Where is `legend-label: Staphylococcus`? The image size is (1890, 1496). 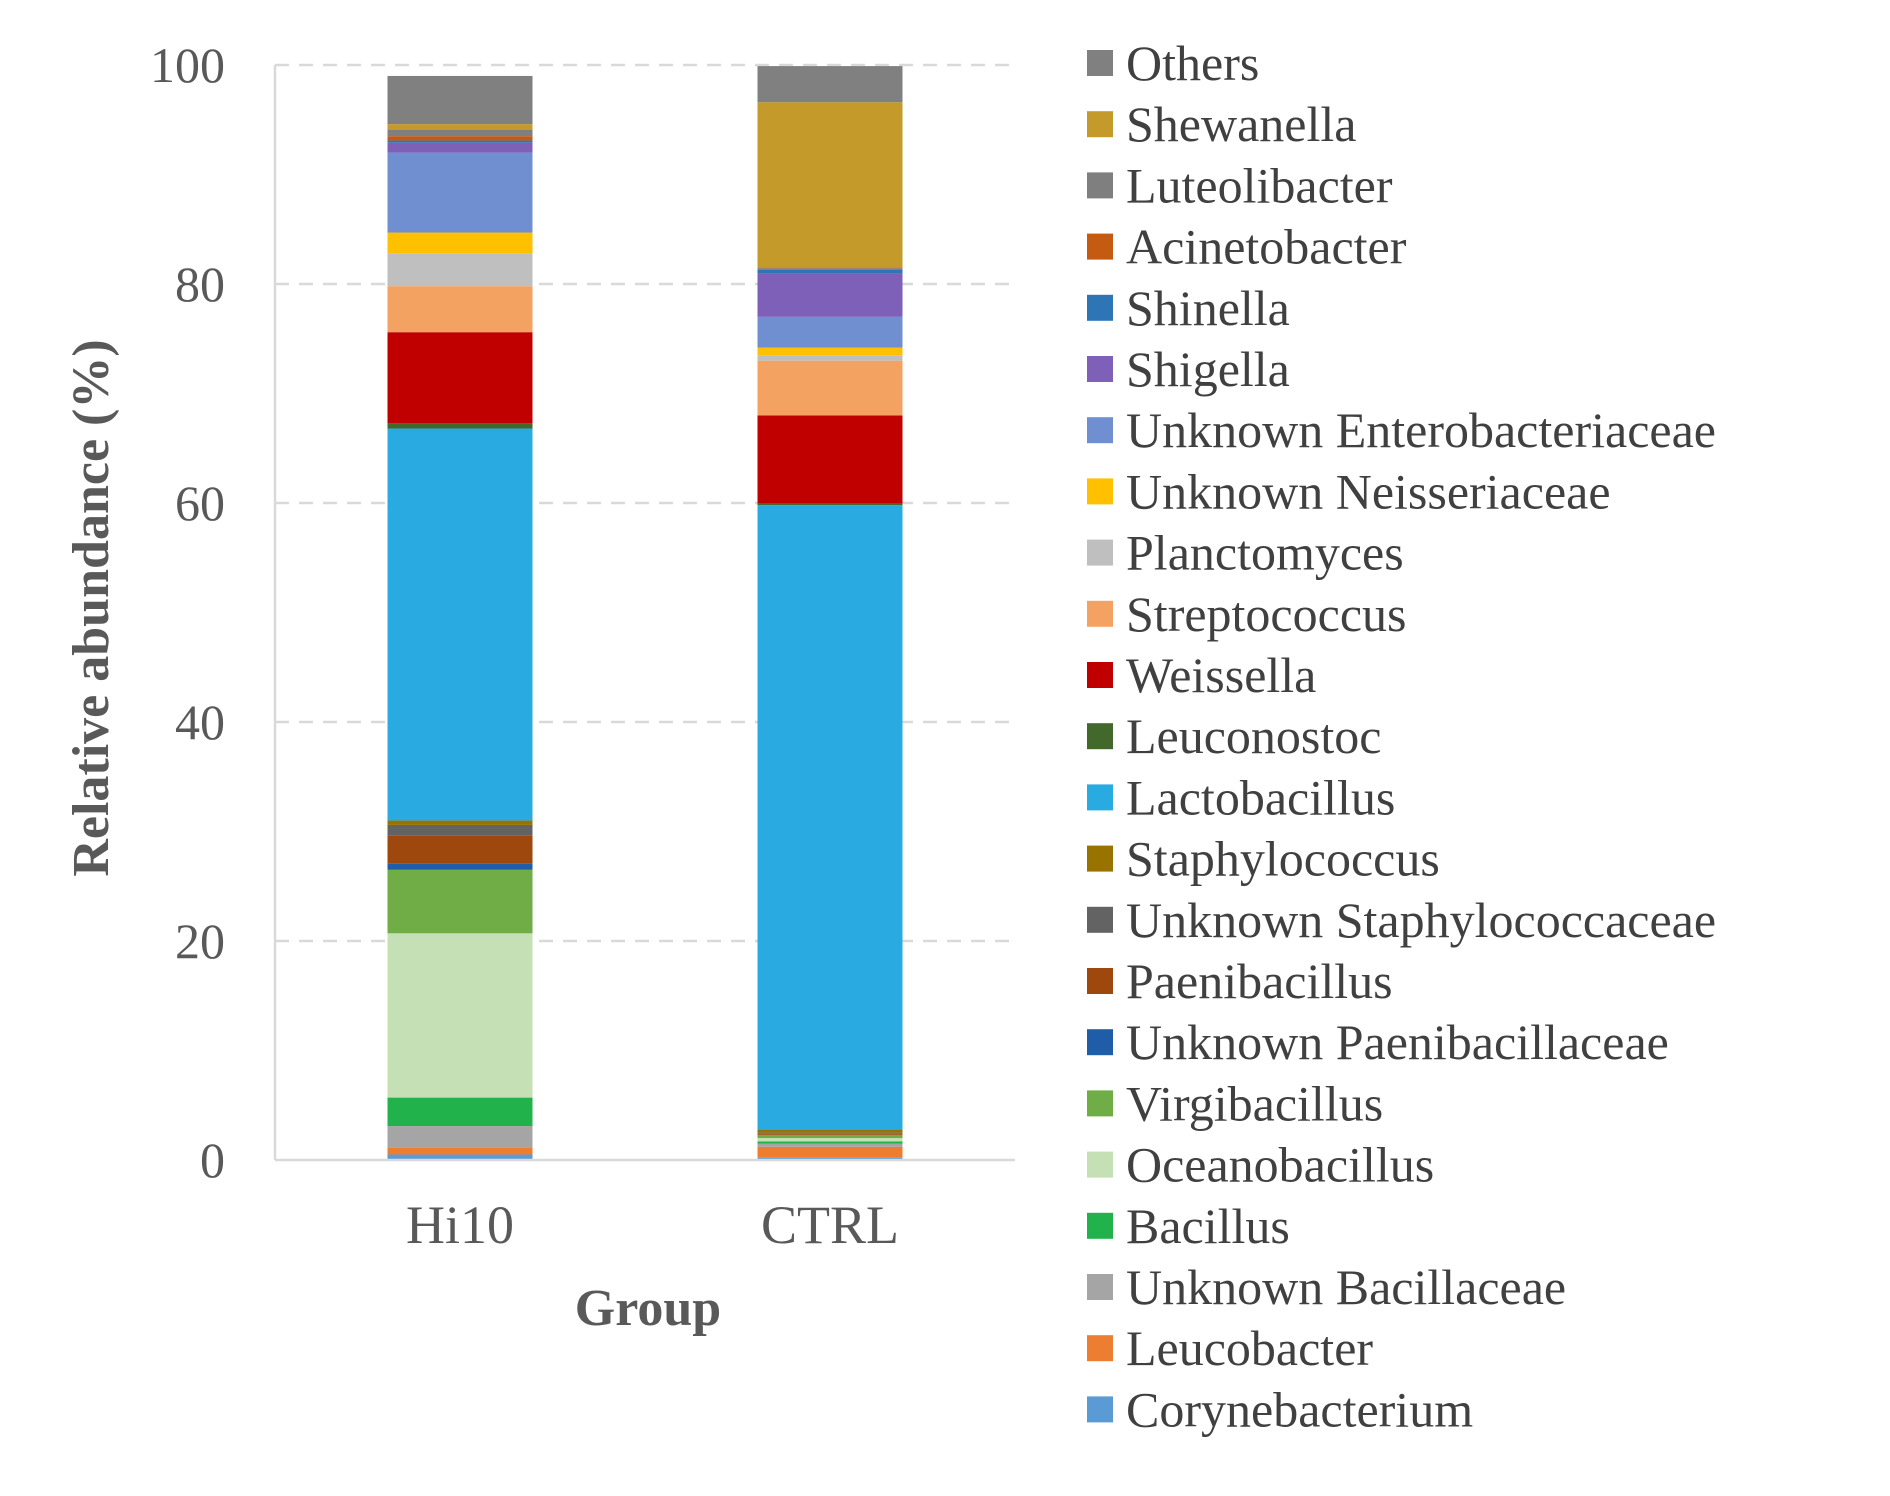 legend-label: Staphylococcus is located at coordinates (1283, 859).